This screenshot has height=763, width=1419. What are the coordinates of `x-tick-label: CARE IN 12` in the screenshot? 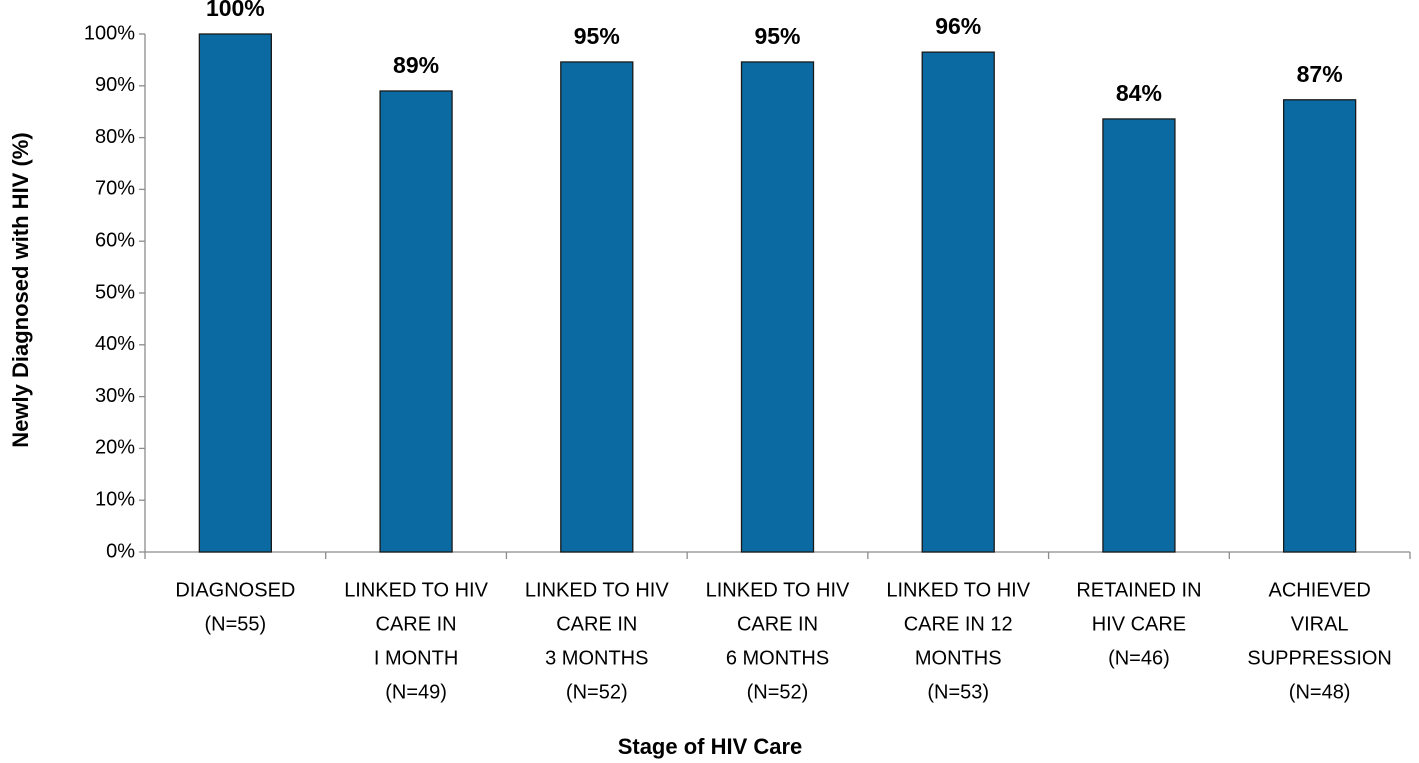 It's located at (958, 624).